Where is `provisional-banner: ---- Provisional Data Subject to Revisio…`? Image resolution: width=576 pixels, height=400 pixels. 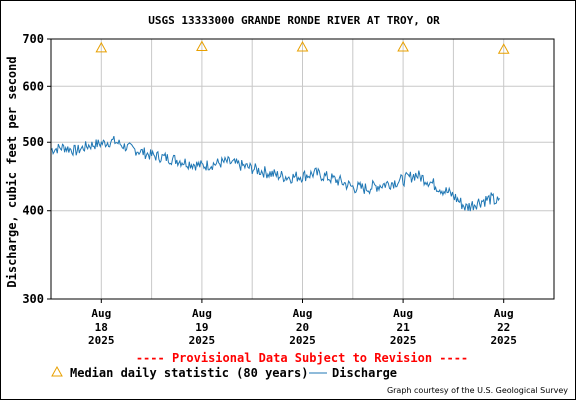 provisional-banner: ---- Provisional Data Subject to Revisio… is located at coordinates (302, 358).